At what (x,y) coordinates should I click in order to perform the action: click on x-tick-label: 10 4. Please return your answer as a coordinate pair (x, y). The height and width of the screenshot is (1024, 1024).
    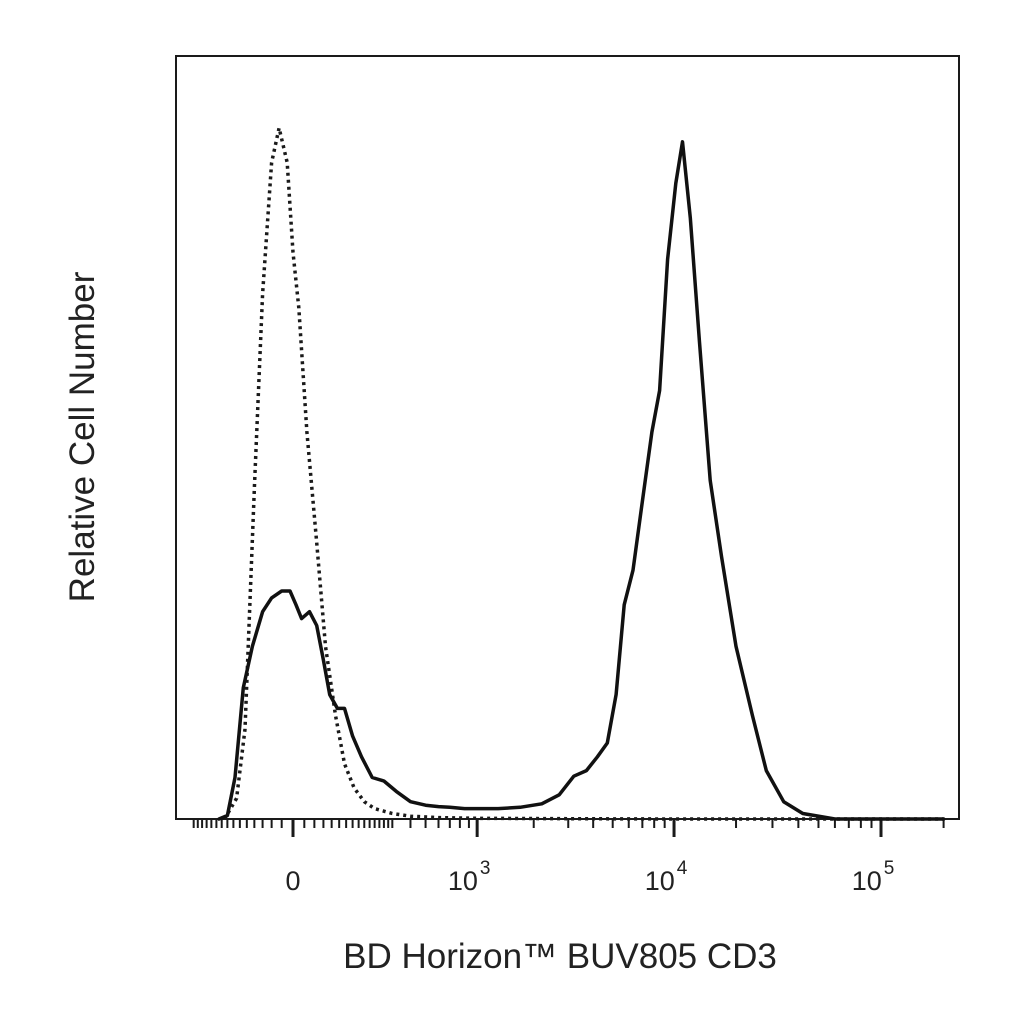
    Looking at the image, I should click on (666, 877).